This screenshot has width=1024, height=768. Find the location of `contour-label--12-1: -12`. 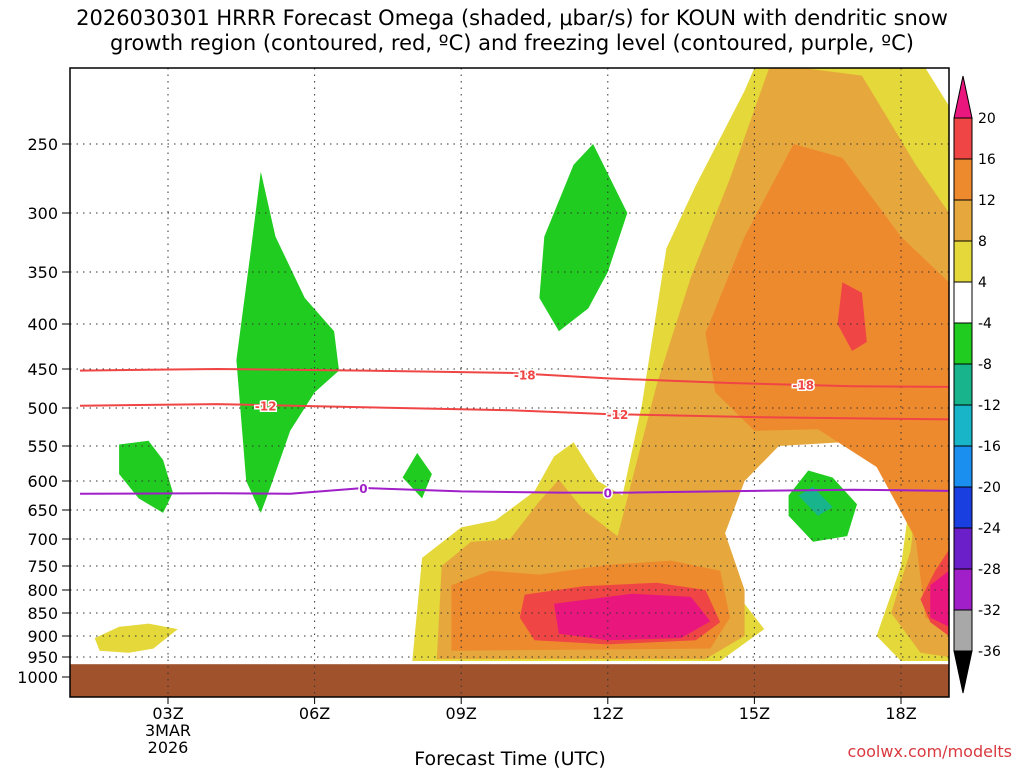

contour-label--12-1: -12 is located at coordinates (618, 415).